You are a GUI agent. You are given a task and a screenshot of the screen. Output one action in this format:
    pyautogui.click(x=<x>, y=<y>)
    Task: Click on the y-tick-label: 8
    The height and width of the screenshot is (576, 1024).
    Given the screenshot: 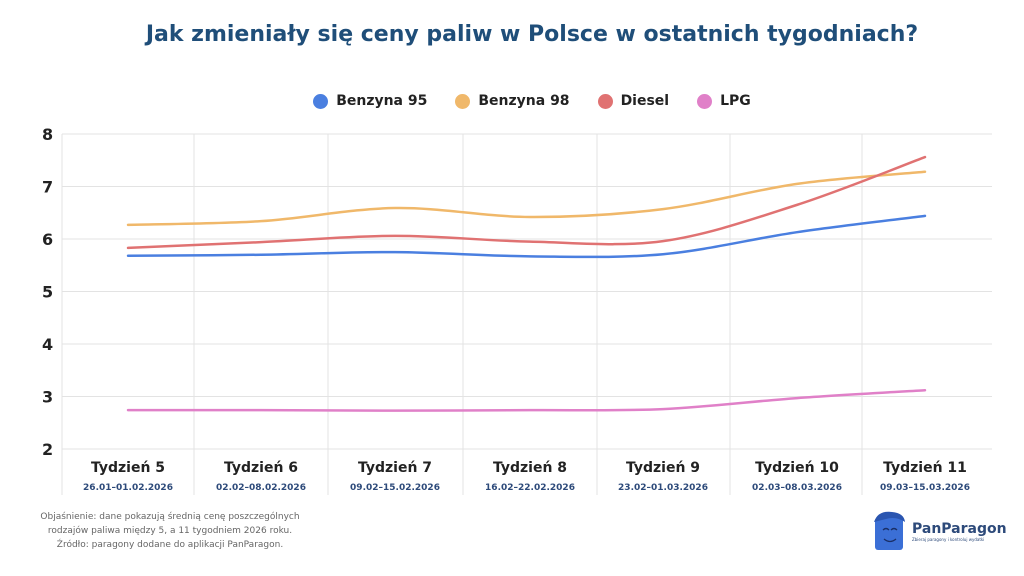 What is the action you would take?
    pyautogui.click(x=47, y=134)
    